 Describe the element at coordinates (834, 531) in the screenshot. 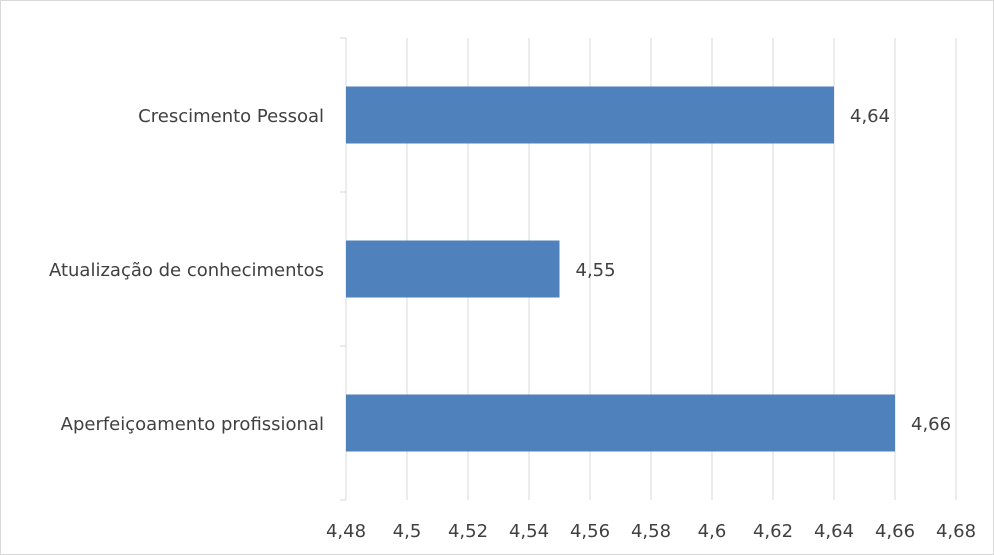

I see `x-tick-label: 4,64` at that location.